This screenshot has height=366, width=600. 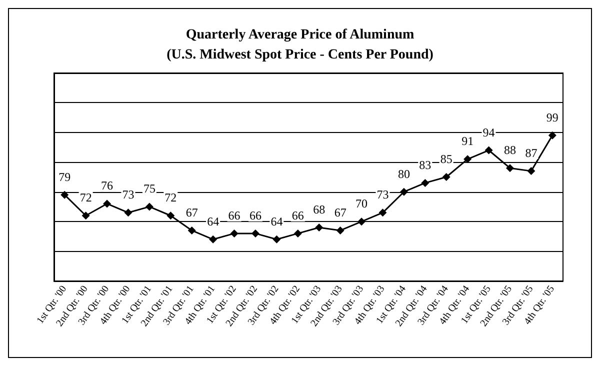 What do you see at coordinates (425, 165) in the screenshot?
I see `data-label: 83` at bounding box center [425, 165].